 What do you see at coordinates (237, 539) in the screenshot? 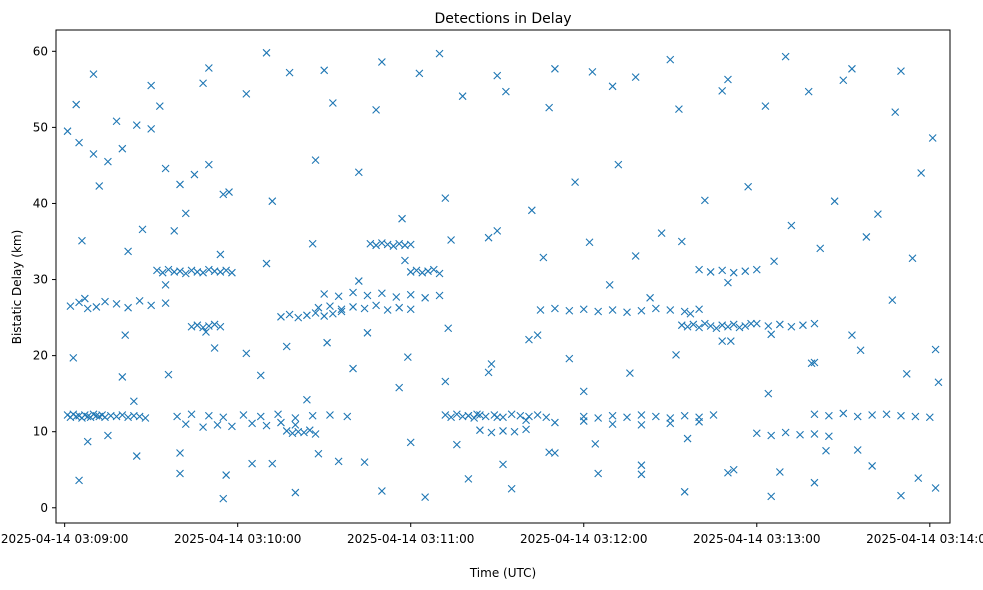
I see `x-tick-label: 2025-04-14 03:10:00` at bounding box center [237, 539].